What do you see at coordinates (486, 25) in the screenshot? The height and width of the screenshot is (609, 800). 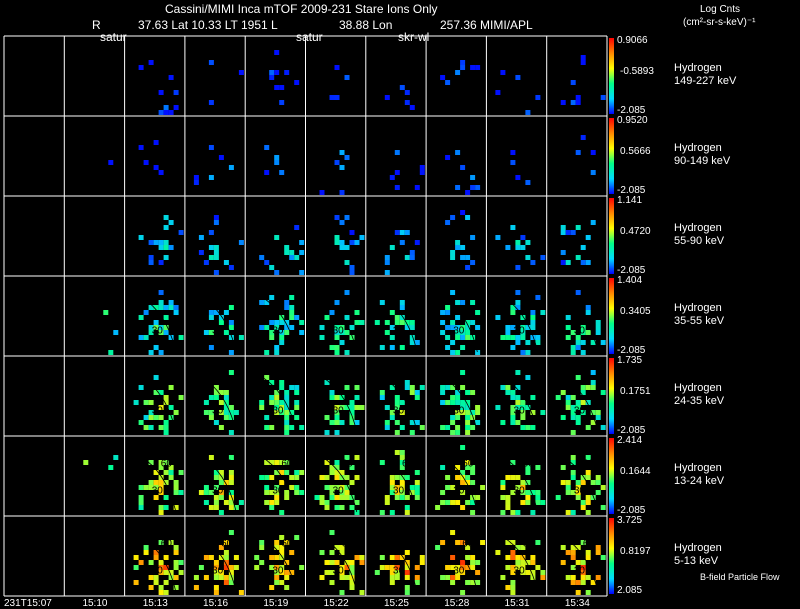 I see `header-right: 257.36 MIMI/APL` at bounding box center [486, 25].